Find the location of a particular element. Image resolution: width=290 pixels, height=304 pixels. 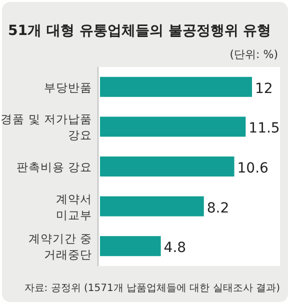

chart-subtitle: (단위: %) is located at coordinates (254, 54).